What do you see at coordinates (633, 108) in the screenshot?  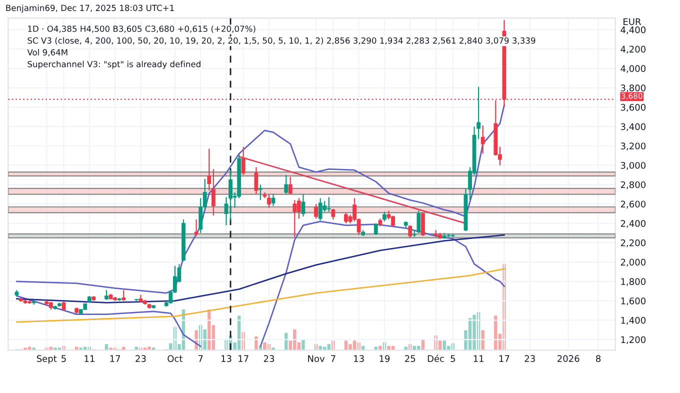 I see `y-tick-label: 3,600` at bounding box center [633, 108].